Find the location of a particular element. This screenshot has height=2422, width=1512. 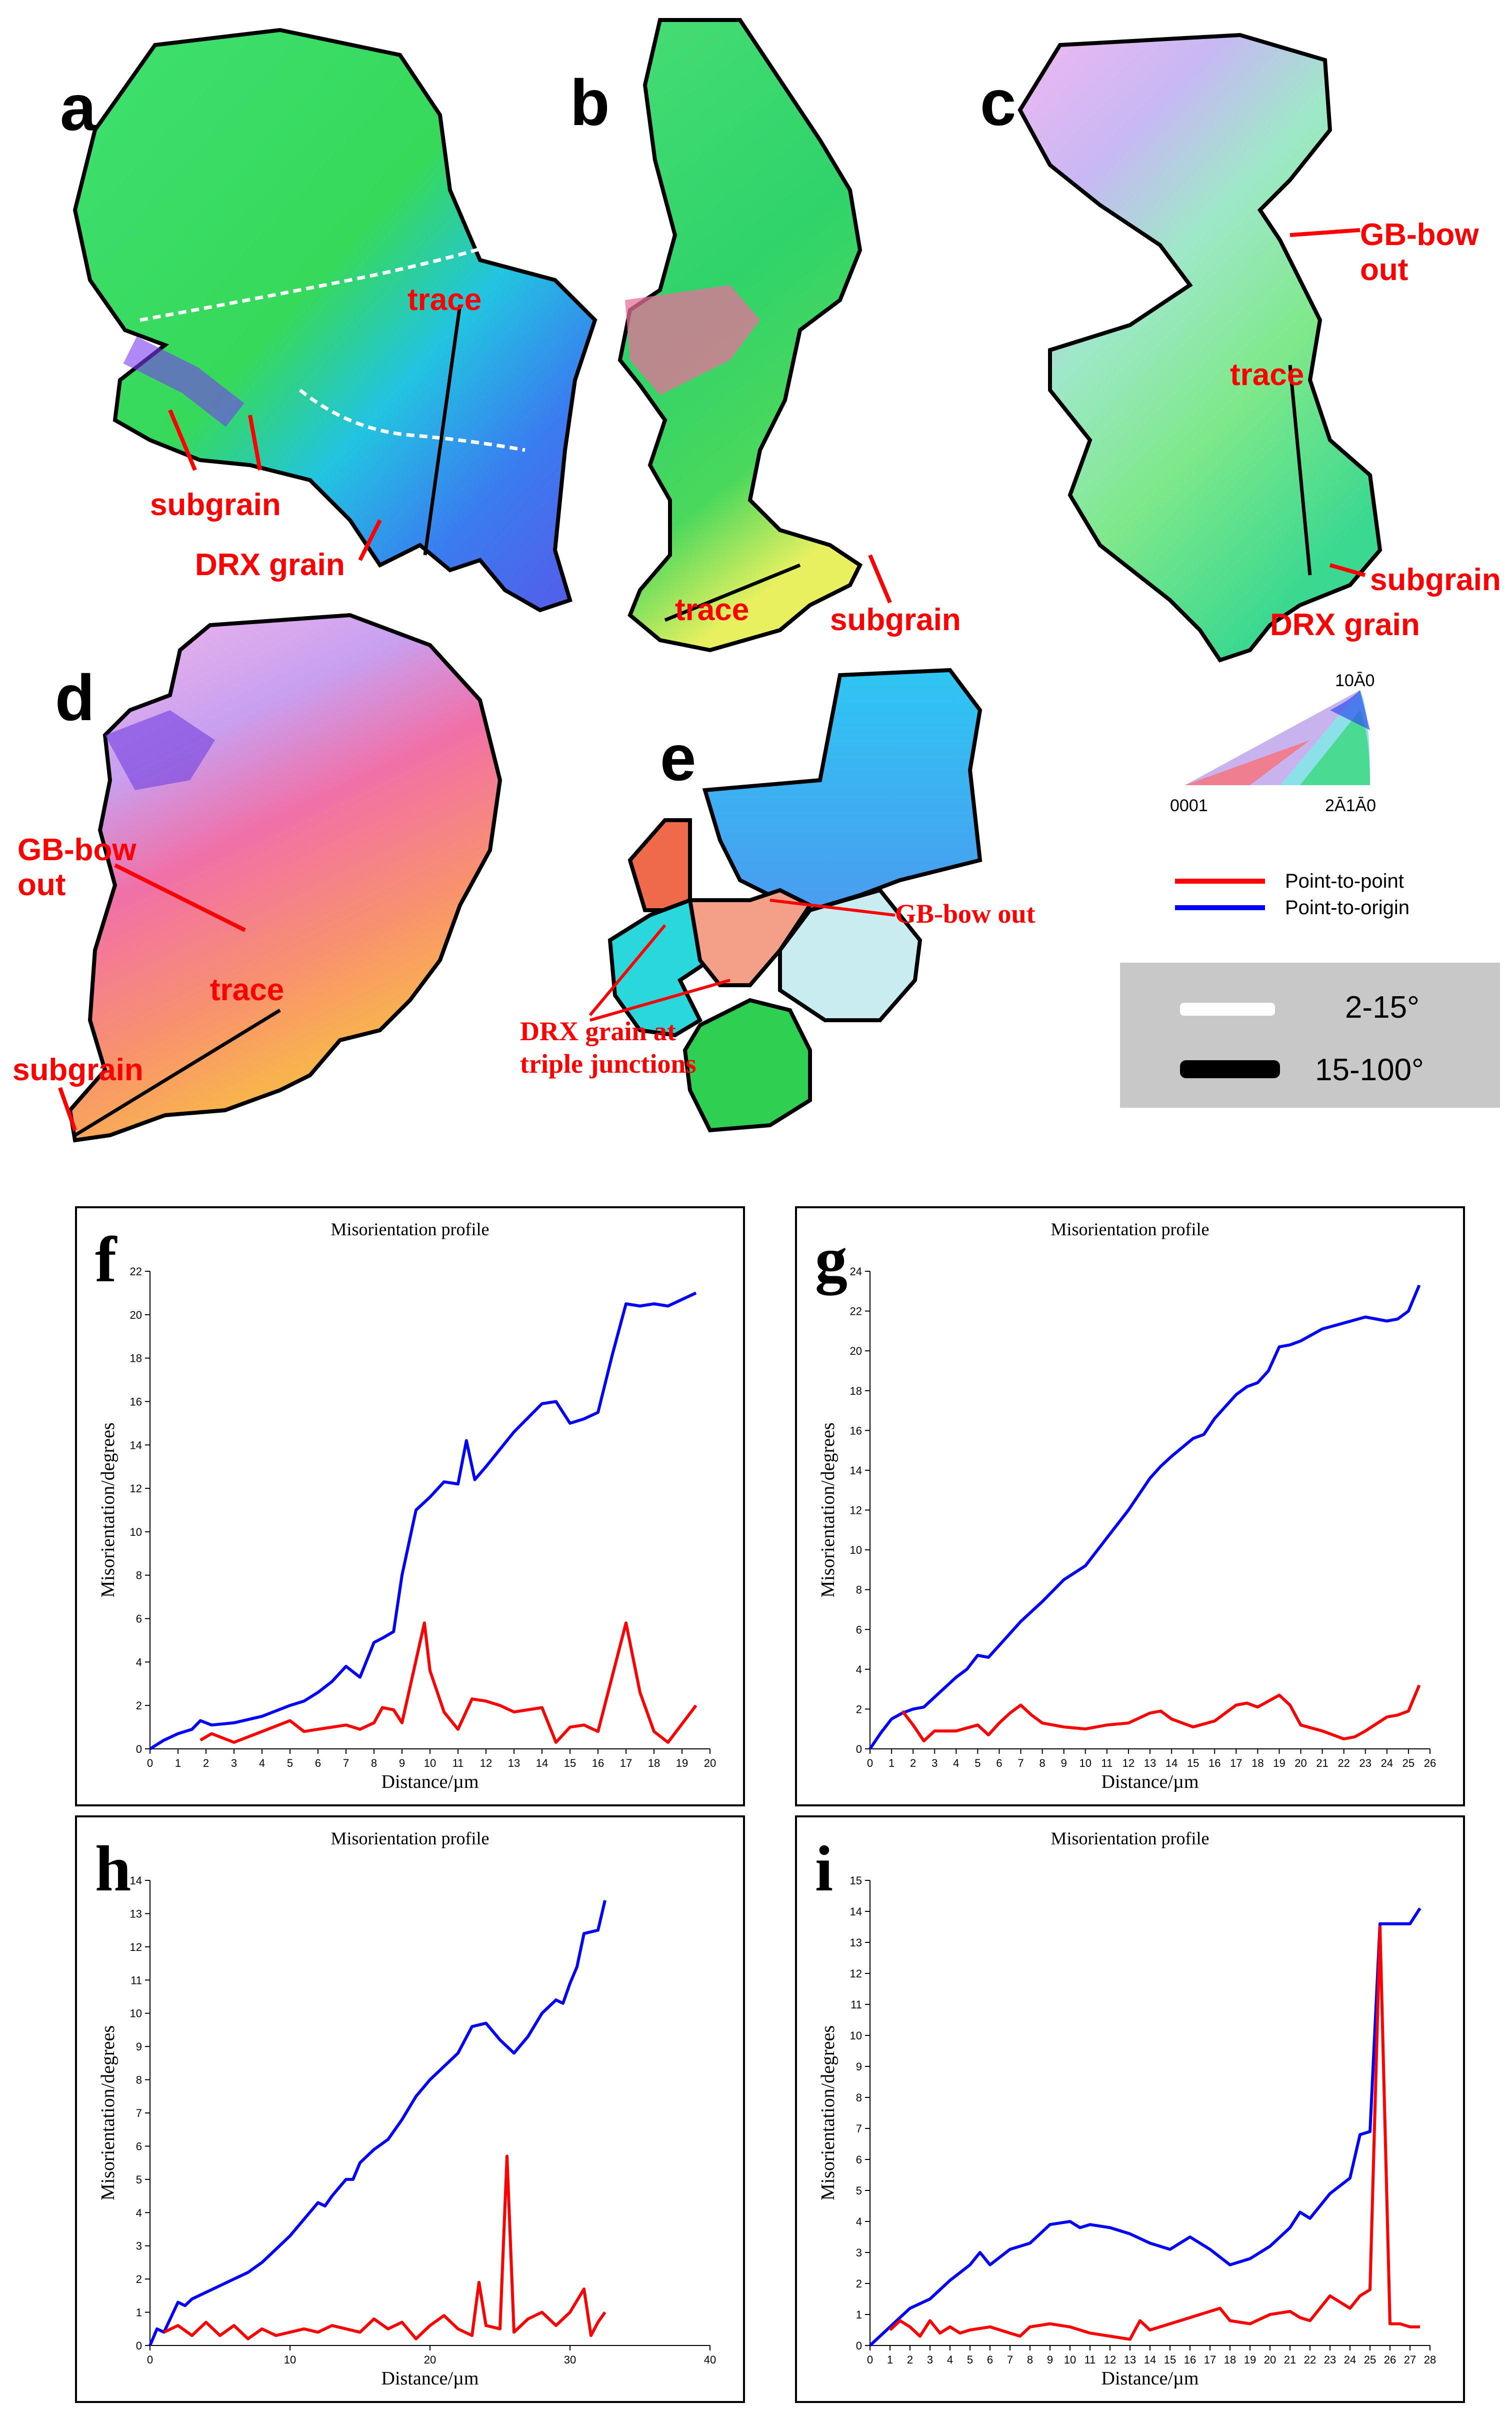

panel-letter-c: c is located at coordinates (998, 102).